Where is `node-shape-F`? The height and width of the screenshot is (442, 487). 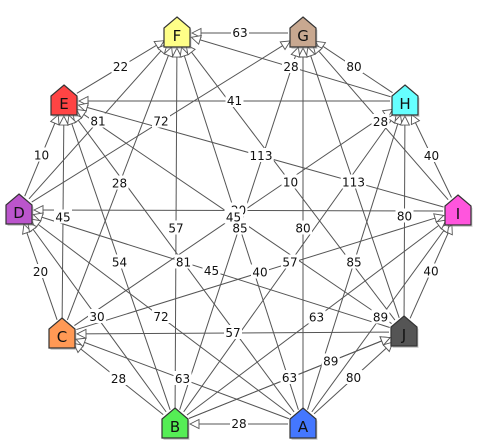
node-shape-F is located at coordinates (177, 32).